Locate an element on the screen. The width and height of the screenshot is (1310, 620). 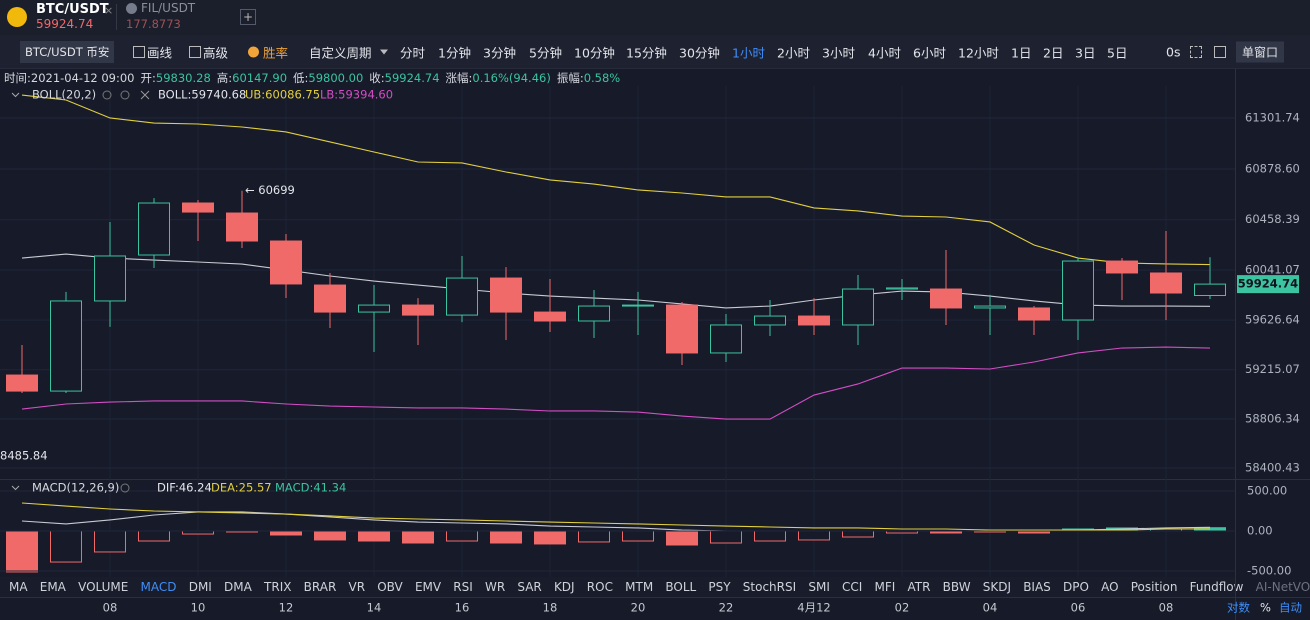
indicator-tab: Position is located at coordinates (1154, 587).